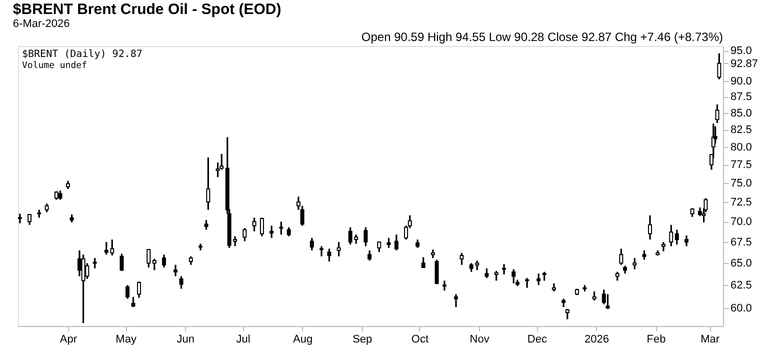 The width and height of the screenshot is (780, 345). What do you see at coordinates (596, 339) in the screenshot?
I see `x-tick-label: 2026` at bounding box center [596, 339].